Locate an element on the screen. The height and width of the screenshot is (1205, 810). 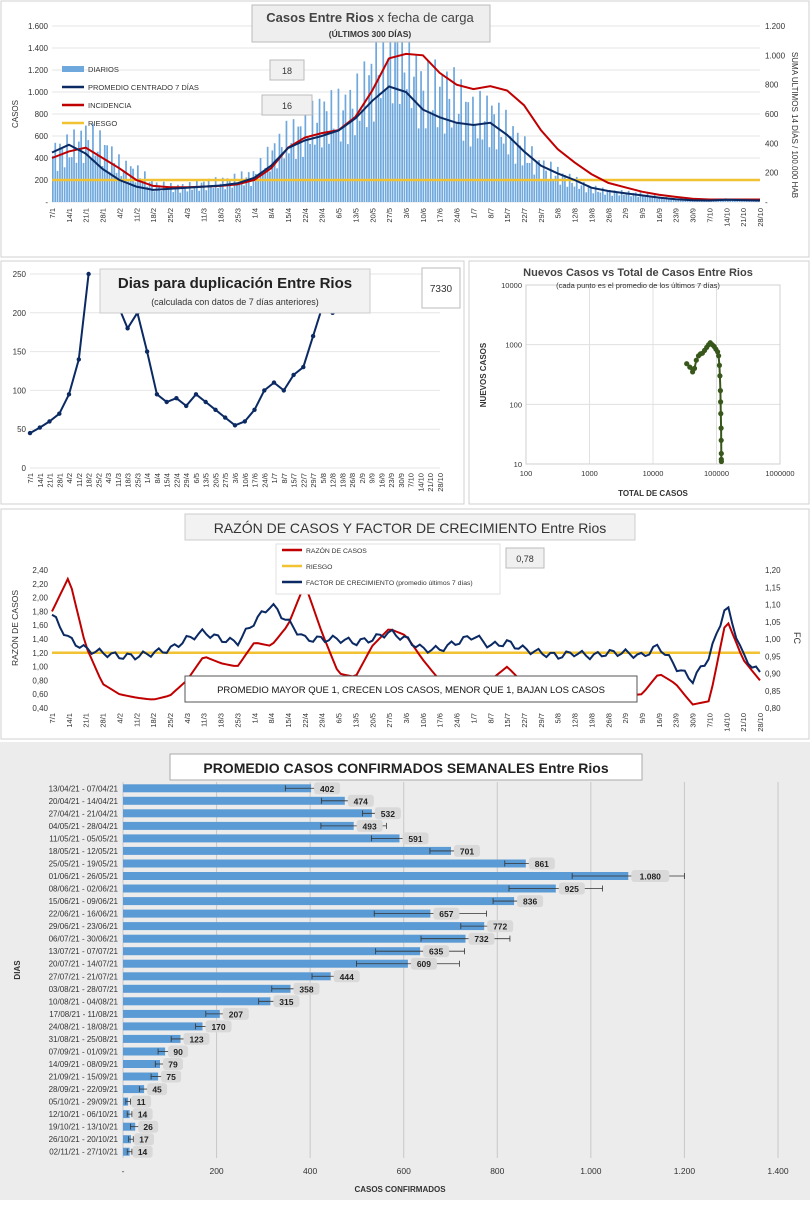
y-tick-label: 1,40 is located at coordinates (40, 639).